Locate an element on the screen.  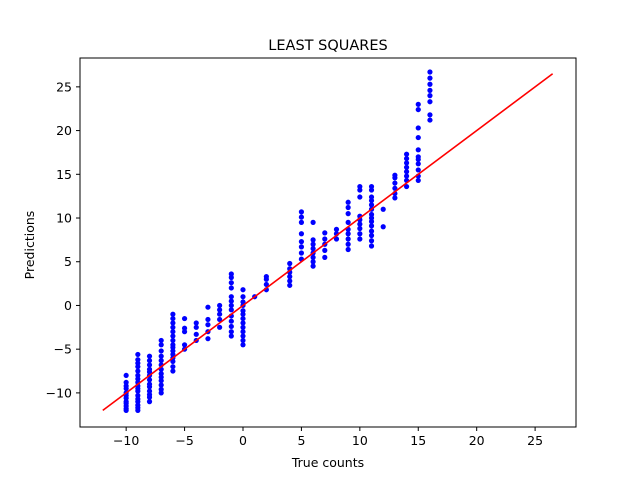
y-tick-label: 20 is located at coordinates (64, 130).